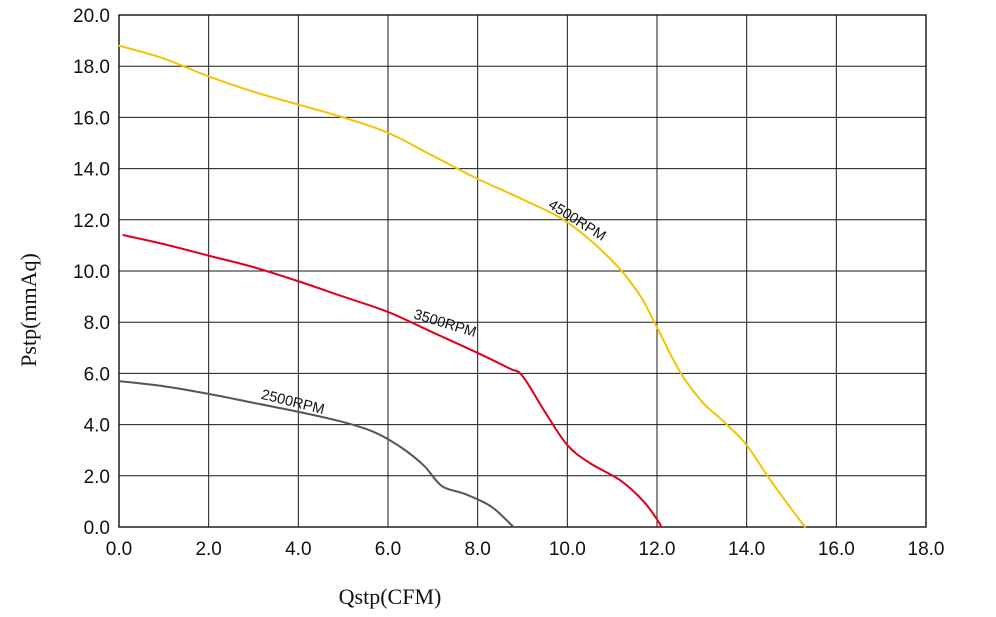  I want to click on y-tick-label: 4.0, so click(97, 426).